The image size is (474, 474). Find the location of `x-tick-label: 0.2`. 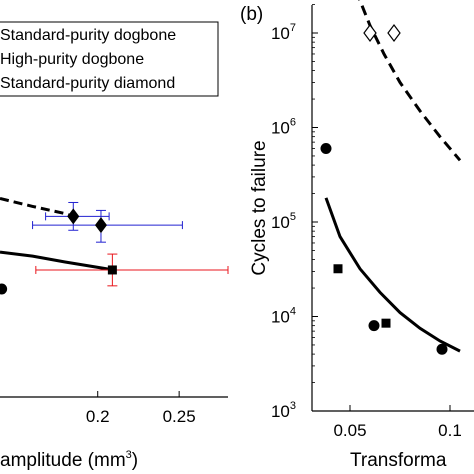

x-tick-label: 0.2 is located at coordinates (98, 416).